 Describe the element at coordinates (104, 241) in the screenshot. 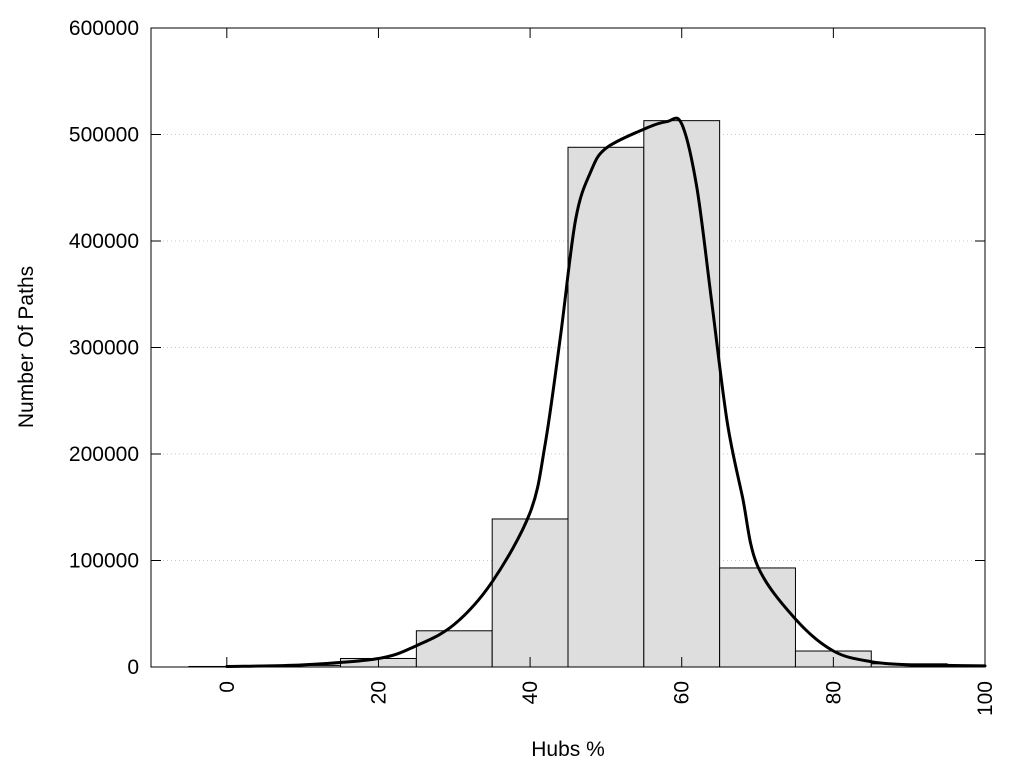

I see `y-tick-label: 400000` at that location.